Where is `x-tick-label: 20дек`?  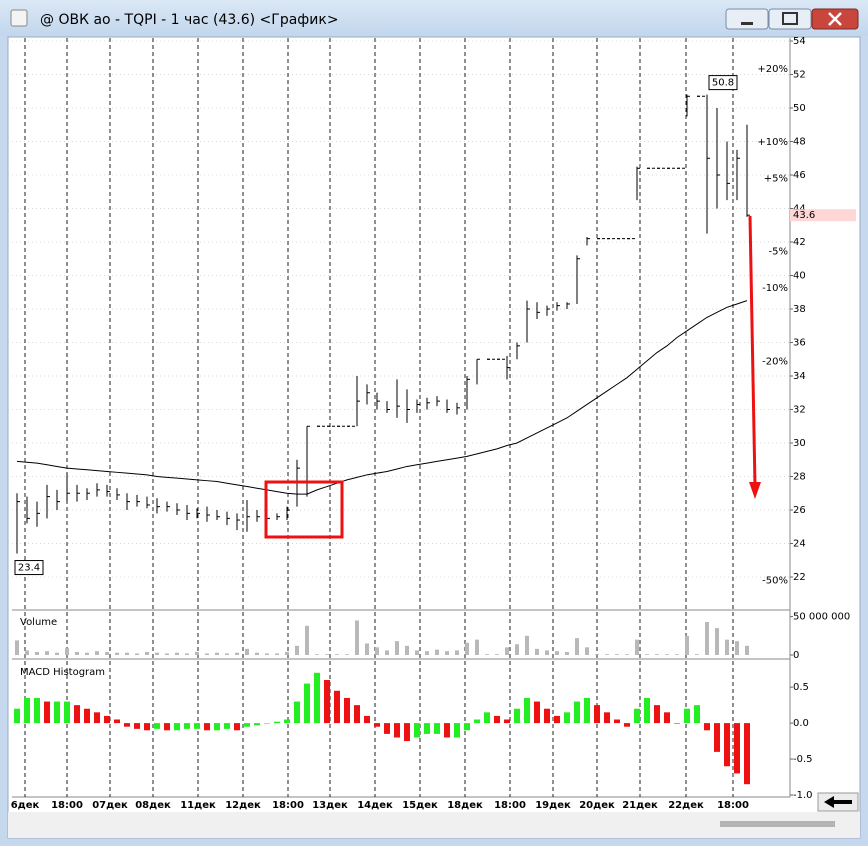 x-tick-label: 20дек is located at coordinates (597, 805).